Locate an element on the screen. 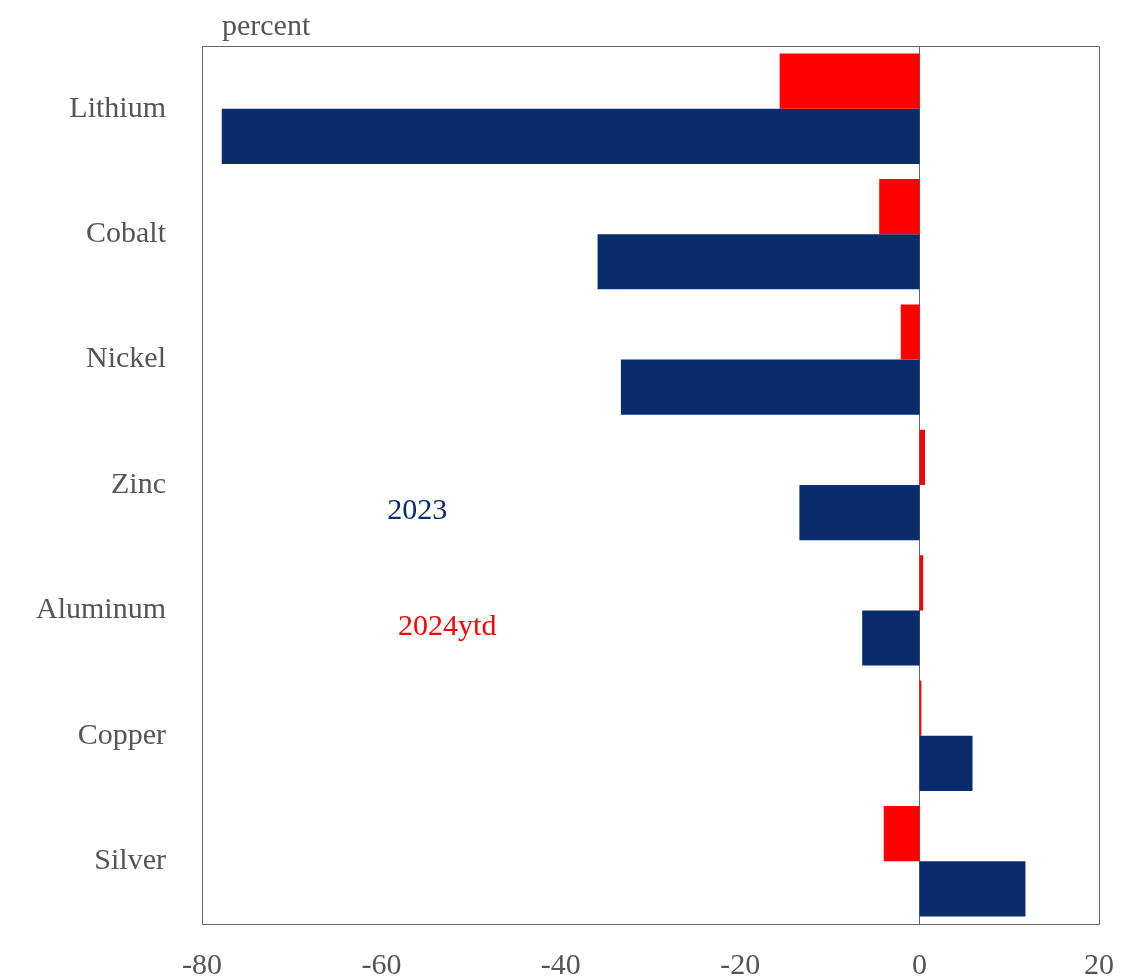  x-tick-label: -40 is located at coordinates (560, 962).